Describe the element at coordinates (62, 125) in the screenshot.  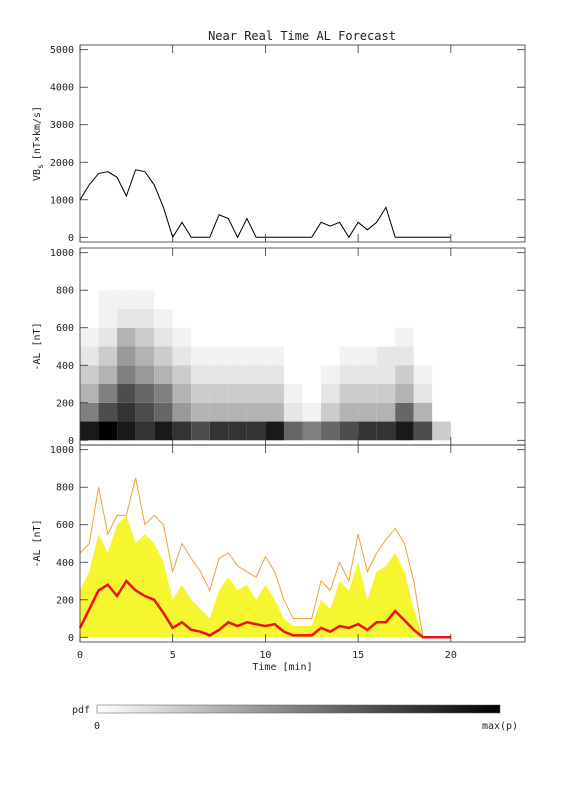
I see `y-tick-label: 3000` at that location.